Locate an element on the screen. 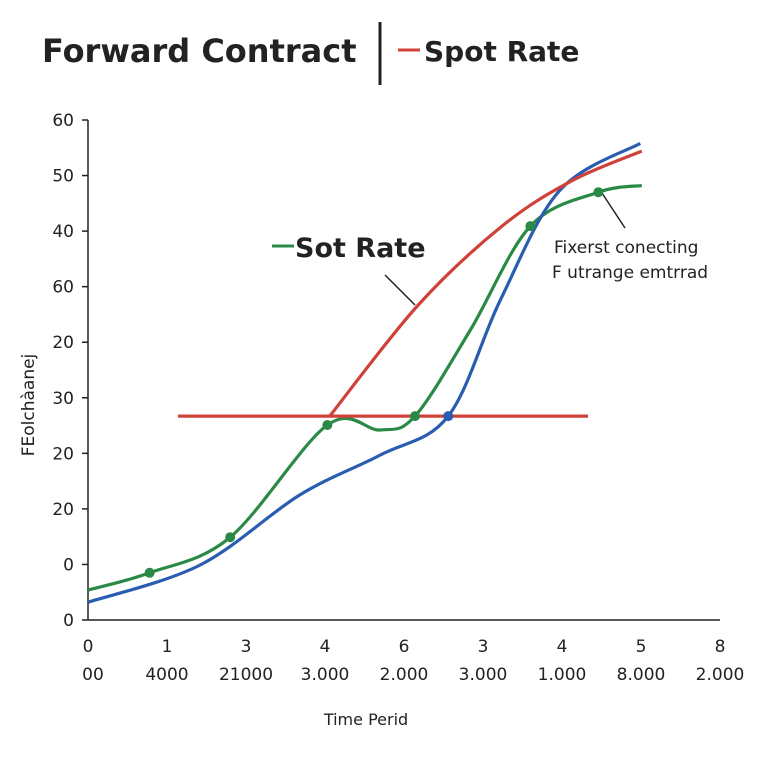  chart-title: Forward Contract is located at coordinates (199, 51).